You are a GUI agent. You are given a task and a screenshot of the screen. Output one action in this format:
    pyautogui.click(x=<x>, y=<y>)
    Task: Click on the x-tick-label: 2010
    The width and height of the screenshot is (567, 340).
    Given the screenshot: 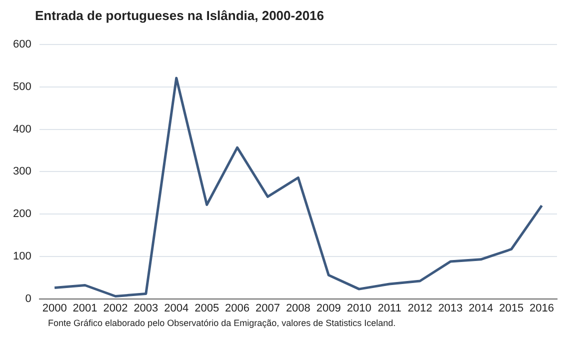 What is the action you would take?
    pyautogui.click(x=359, y=308)
    